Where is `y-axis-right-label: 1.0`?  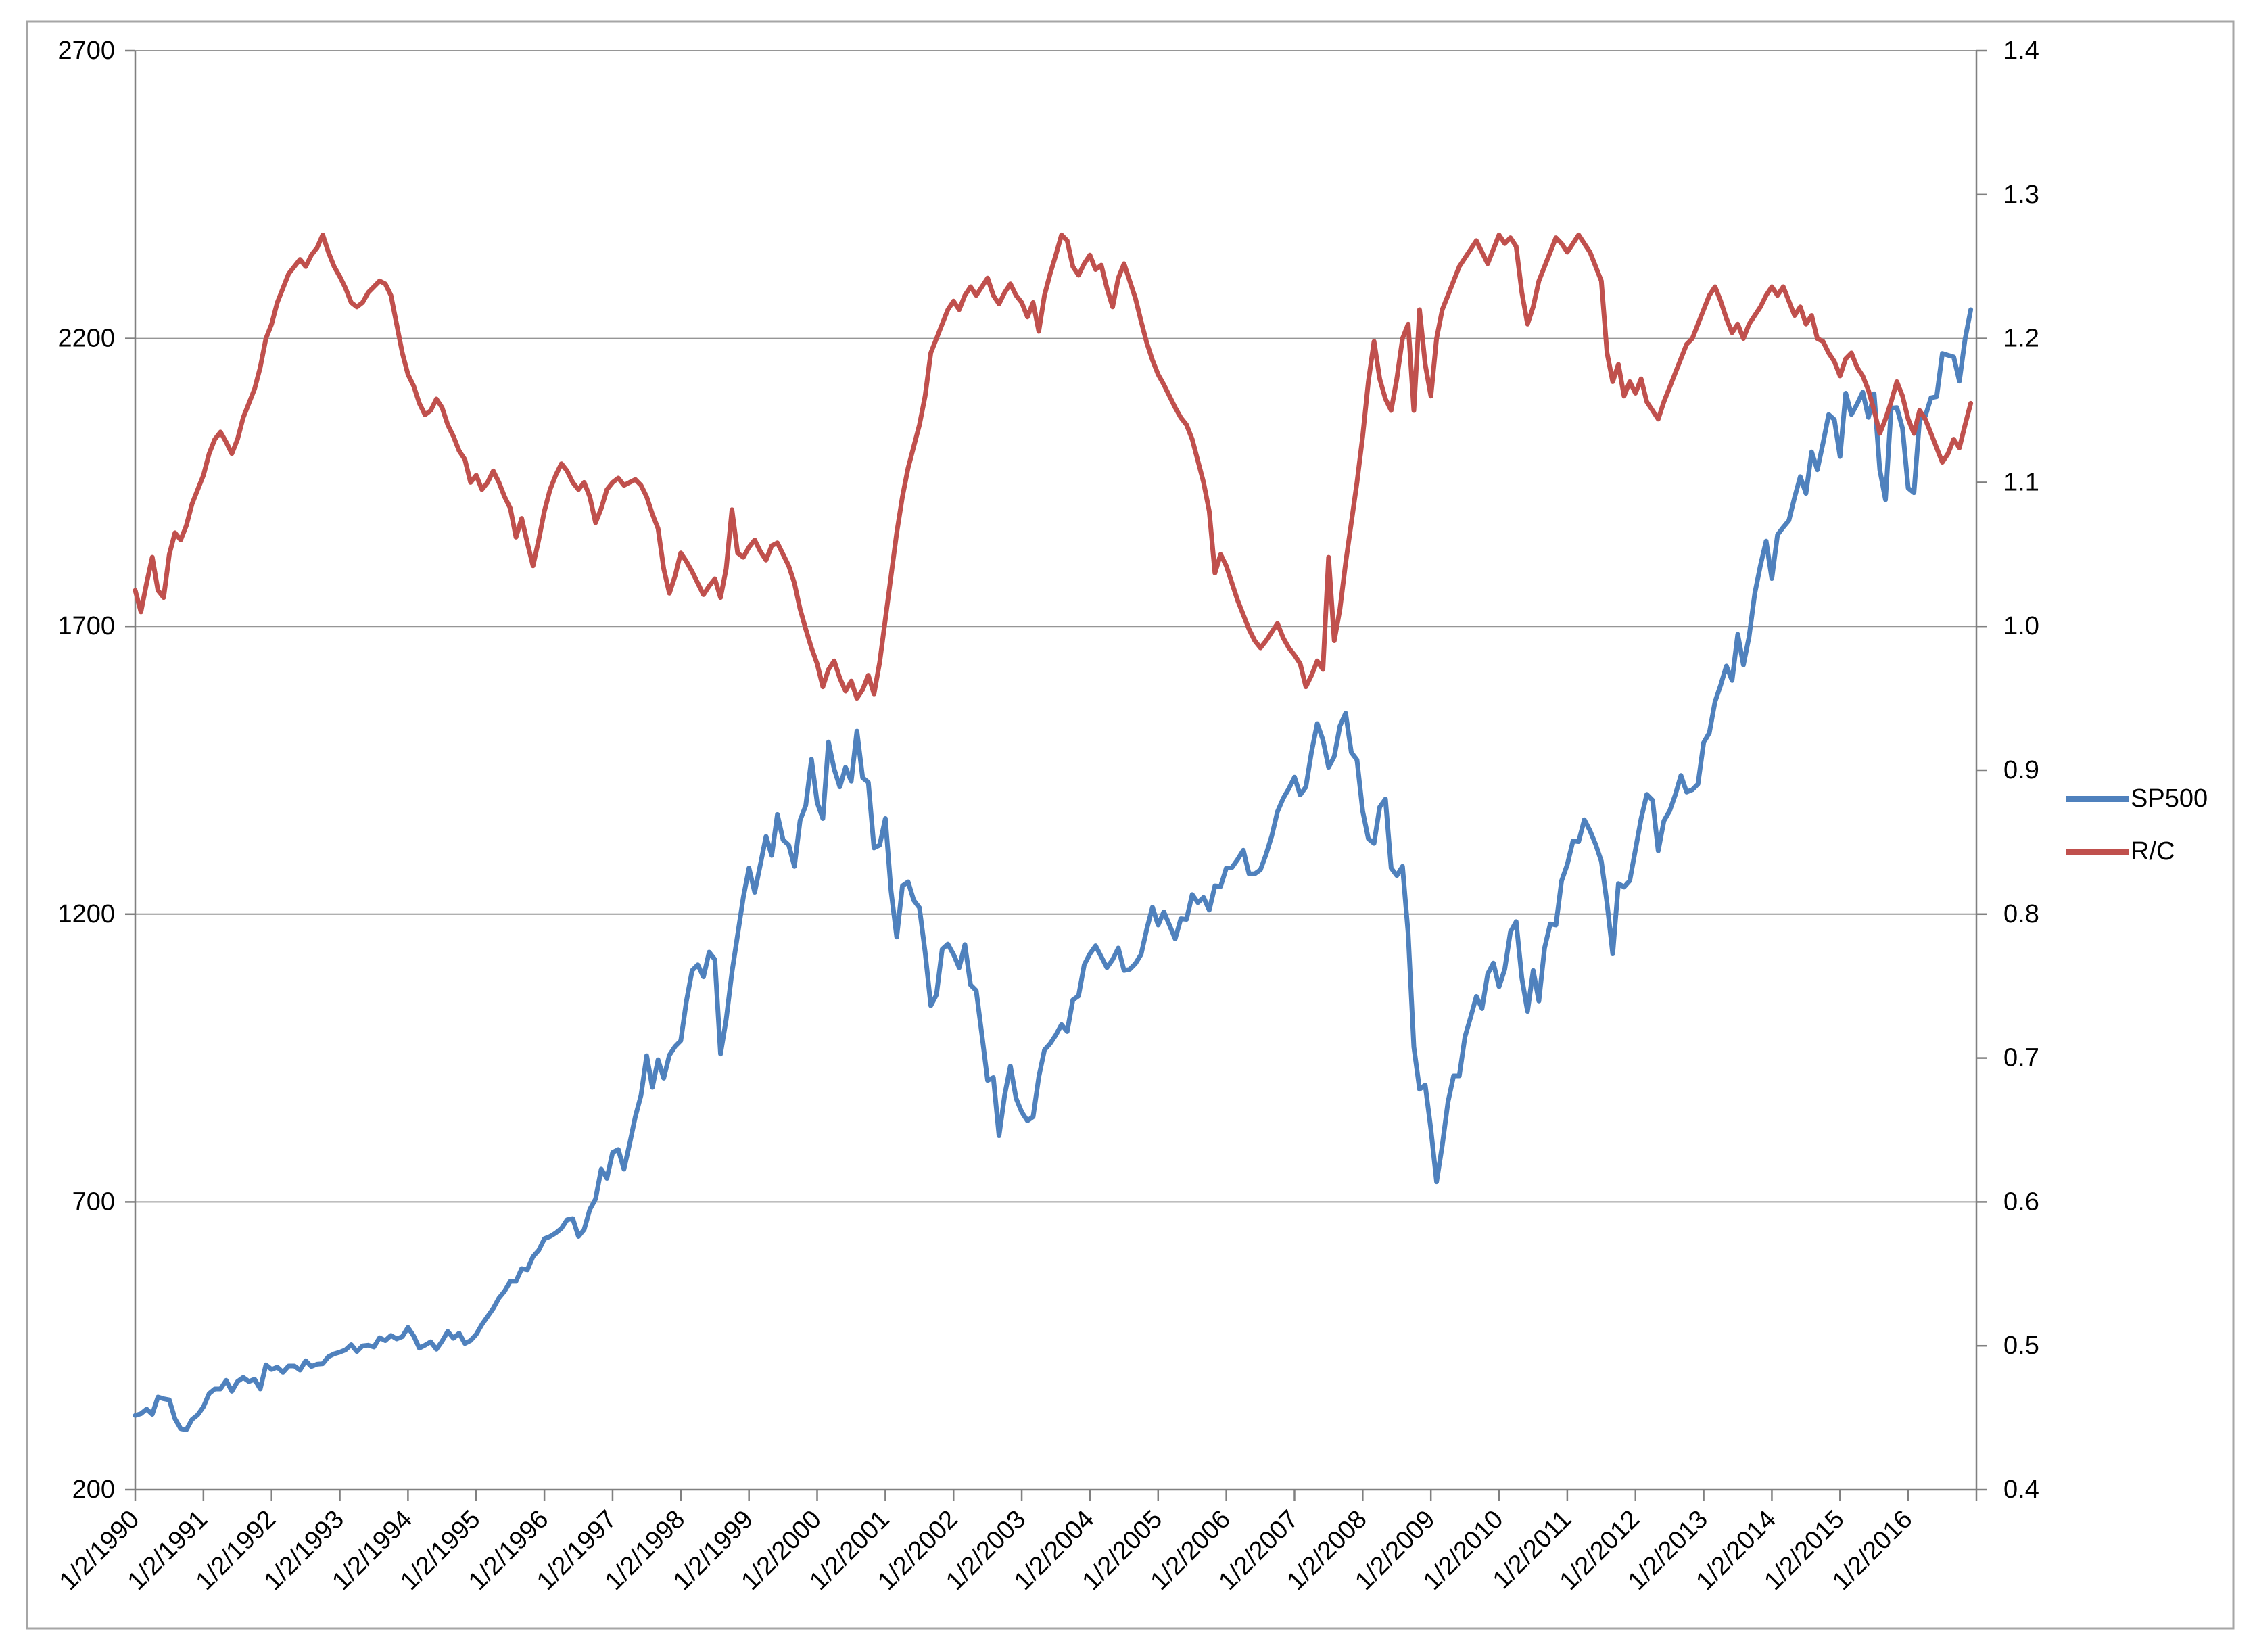
y-axis-right-label: 1.0 is located at coordinates (2021, 626).